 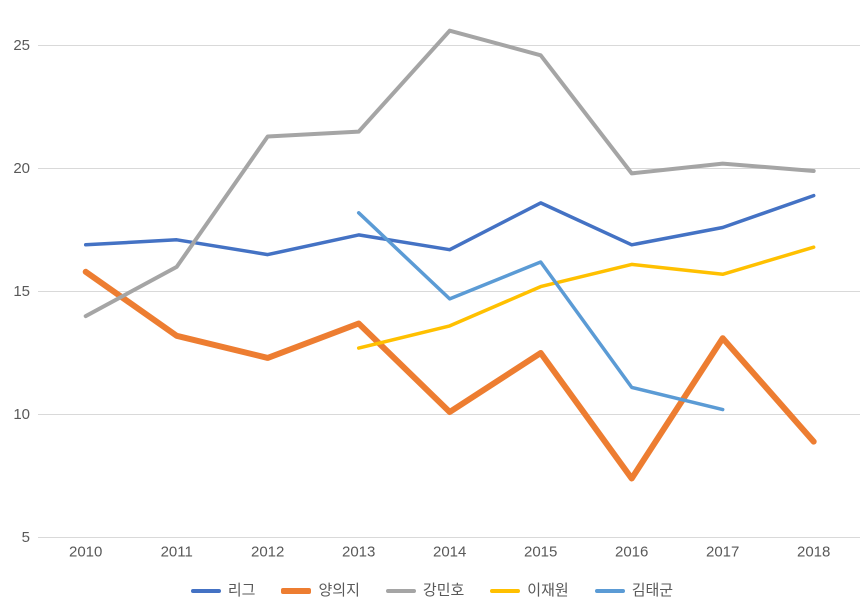 What do you see at coordinates (505, 590) in the screenshot?
I see `legend-marker-lee-jaewon` at bounding box center [505, 590].